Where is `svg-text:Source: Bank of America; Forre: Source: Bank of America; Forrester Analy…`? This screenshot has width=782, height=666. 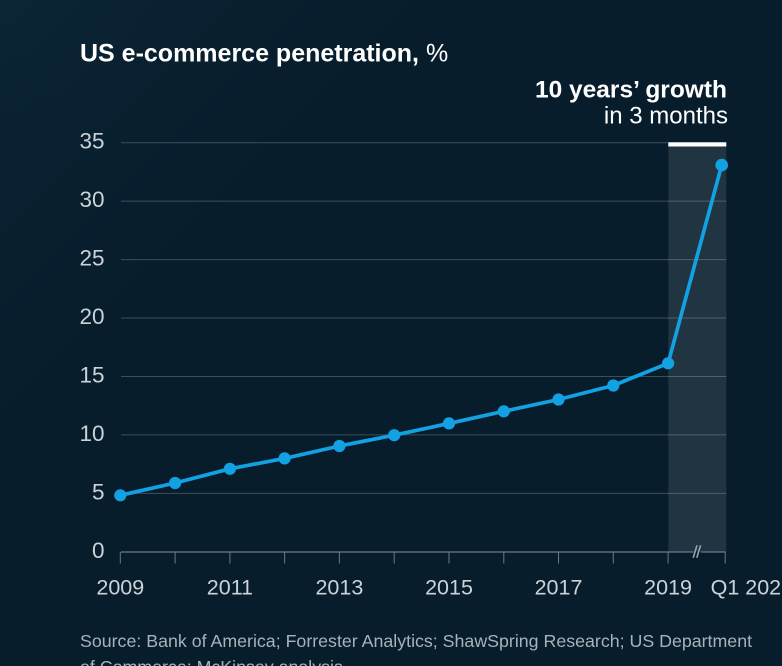
svg-text:Source: Bank of America; Forre: Source: Bank of America; Forrester Analy… is located at coordinates (416, 641).